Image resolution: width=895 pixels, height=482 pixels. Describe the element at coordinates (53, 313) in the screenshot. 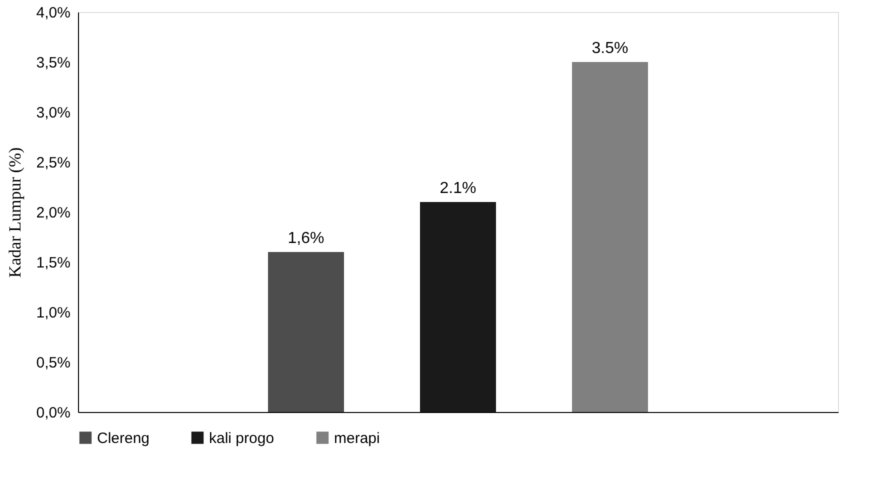

I see `y-tick-label: 1,0%` at that location.